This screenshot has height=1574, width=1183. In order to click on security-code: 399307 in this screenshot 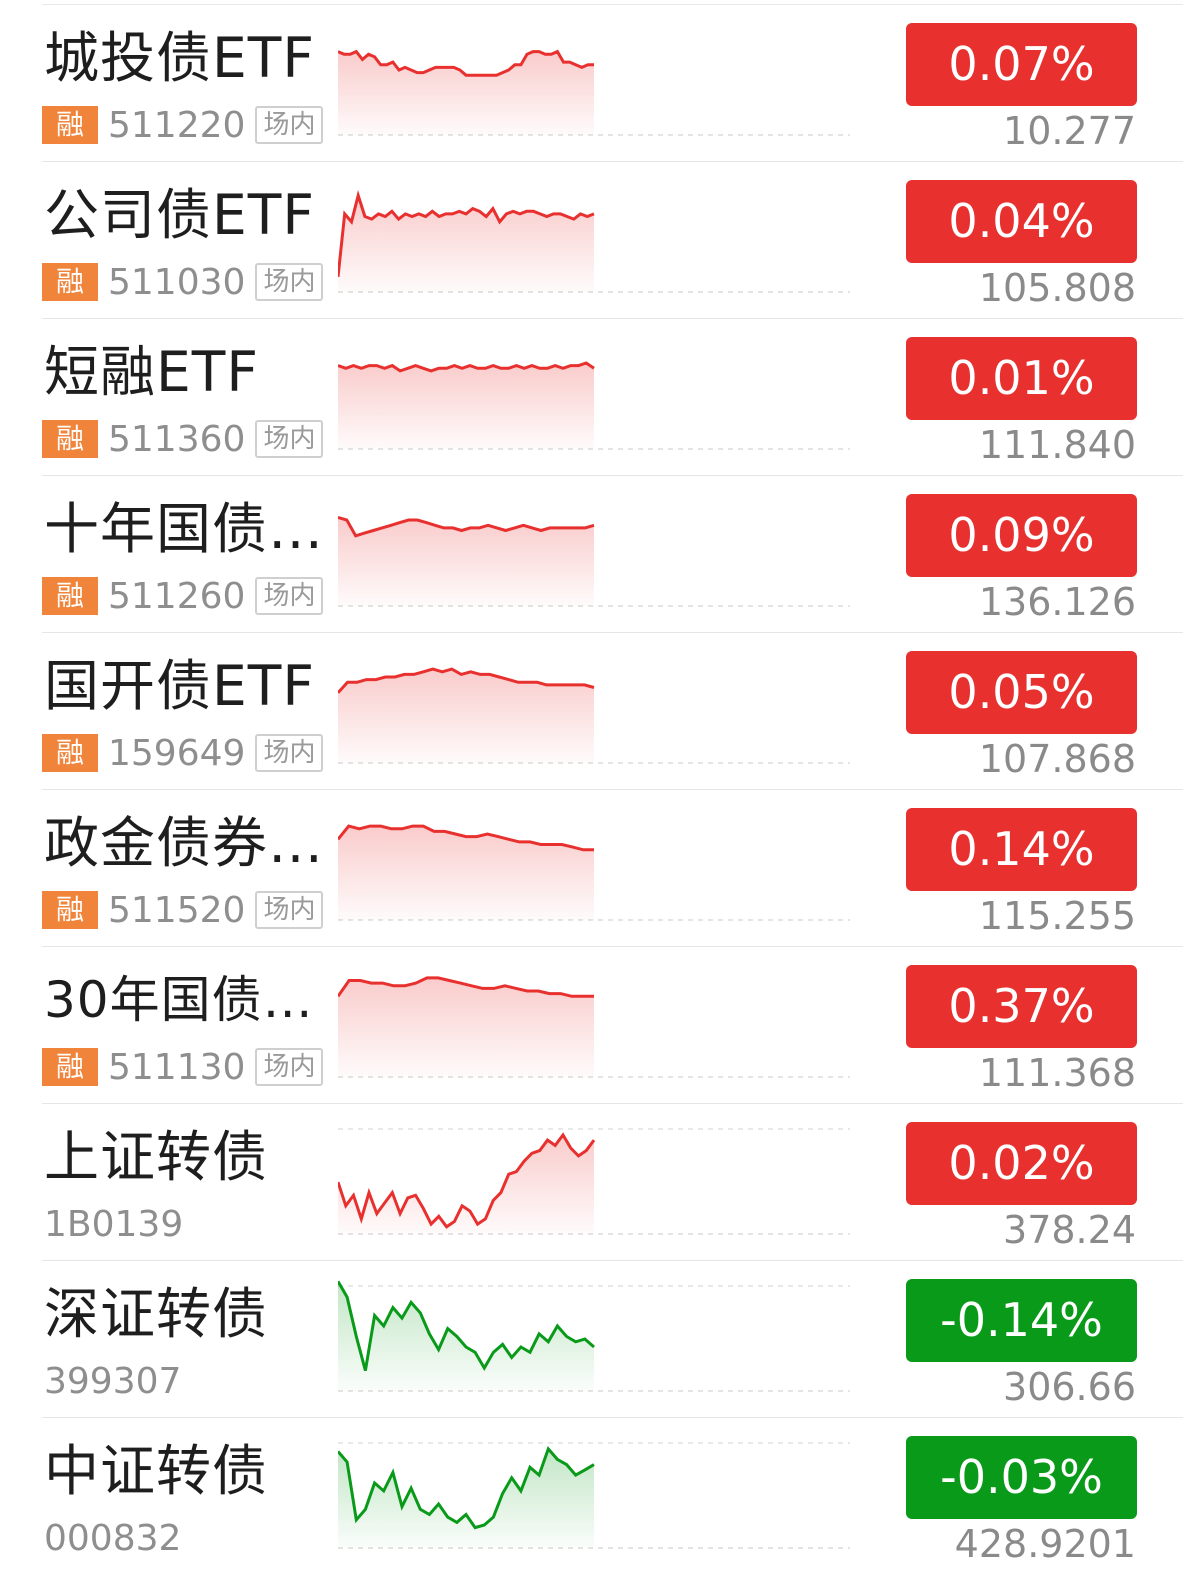, I will do `click(113, 1381)`.